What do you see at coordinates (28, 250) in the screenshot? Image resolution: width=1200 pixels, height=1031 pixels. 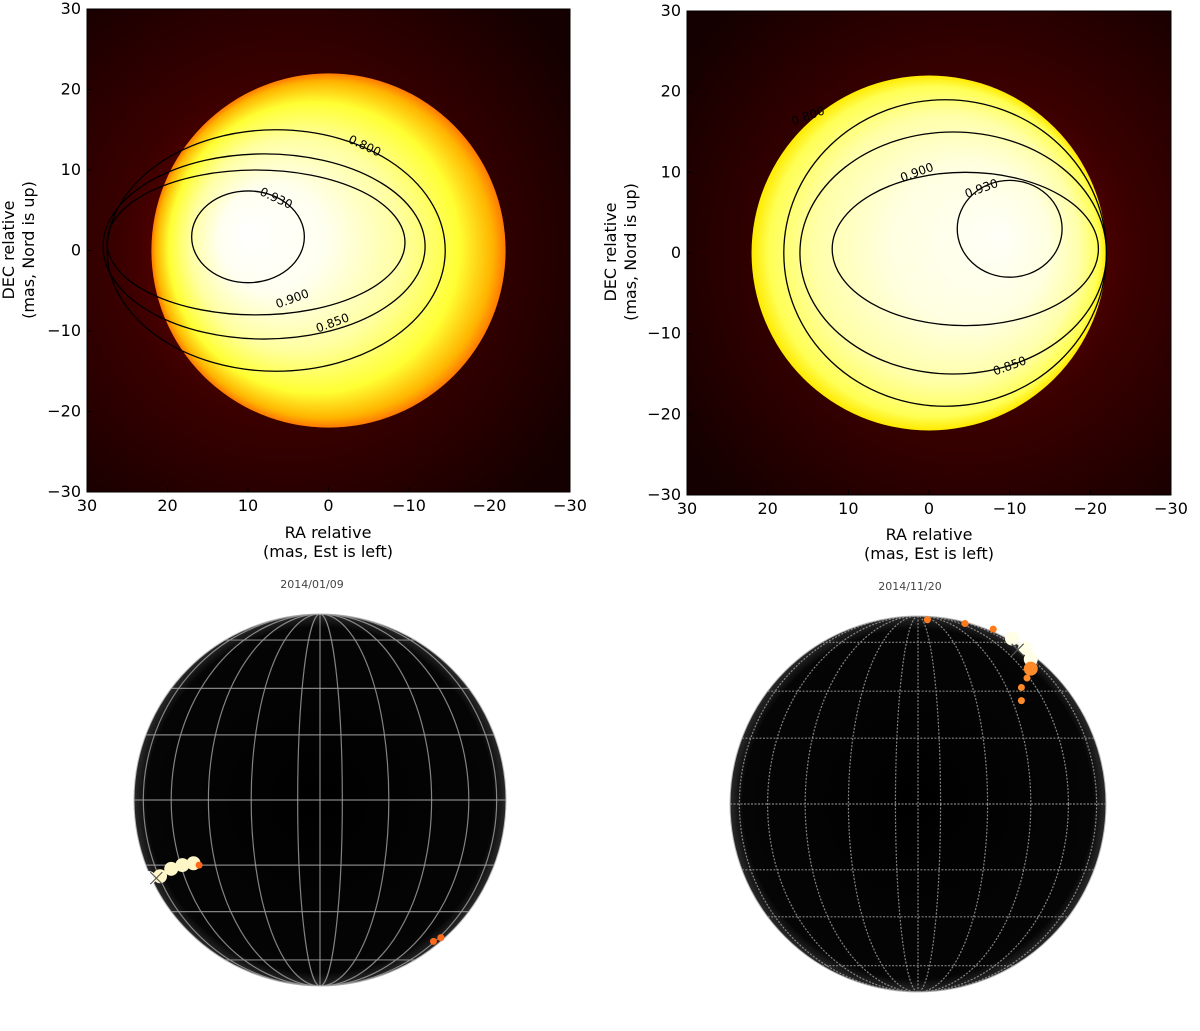 I see `ylabel2-left: (mas, Nord is up)` at bounding box center [28, 250].